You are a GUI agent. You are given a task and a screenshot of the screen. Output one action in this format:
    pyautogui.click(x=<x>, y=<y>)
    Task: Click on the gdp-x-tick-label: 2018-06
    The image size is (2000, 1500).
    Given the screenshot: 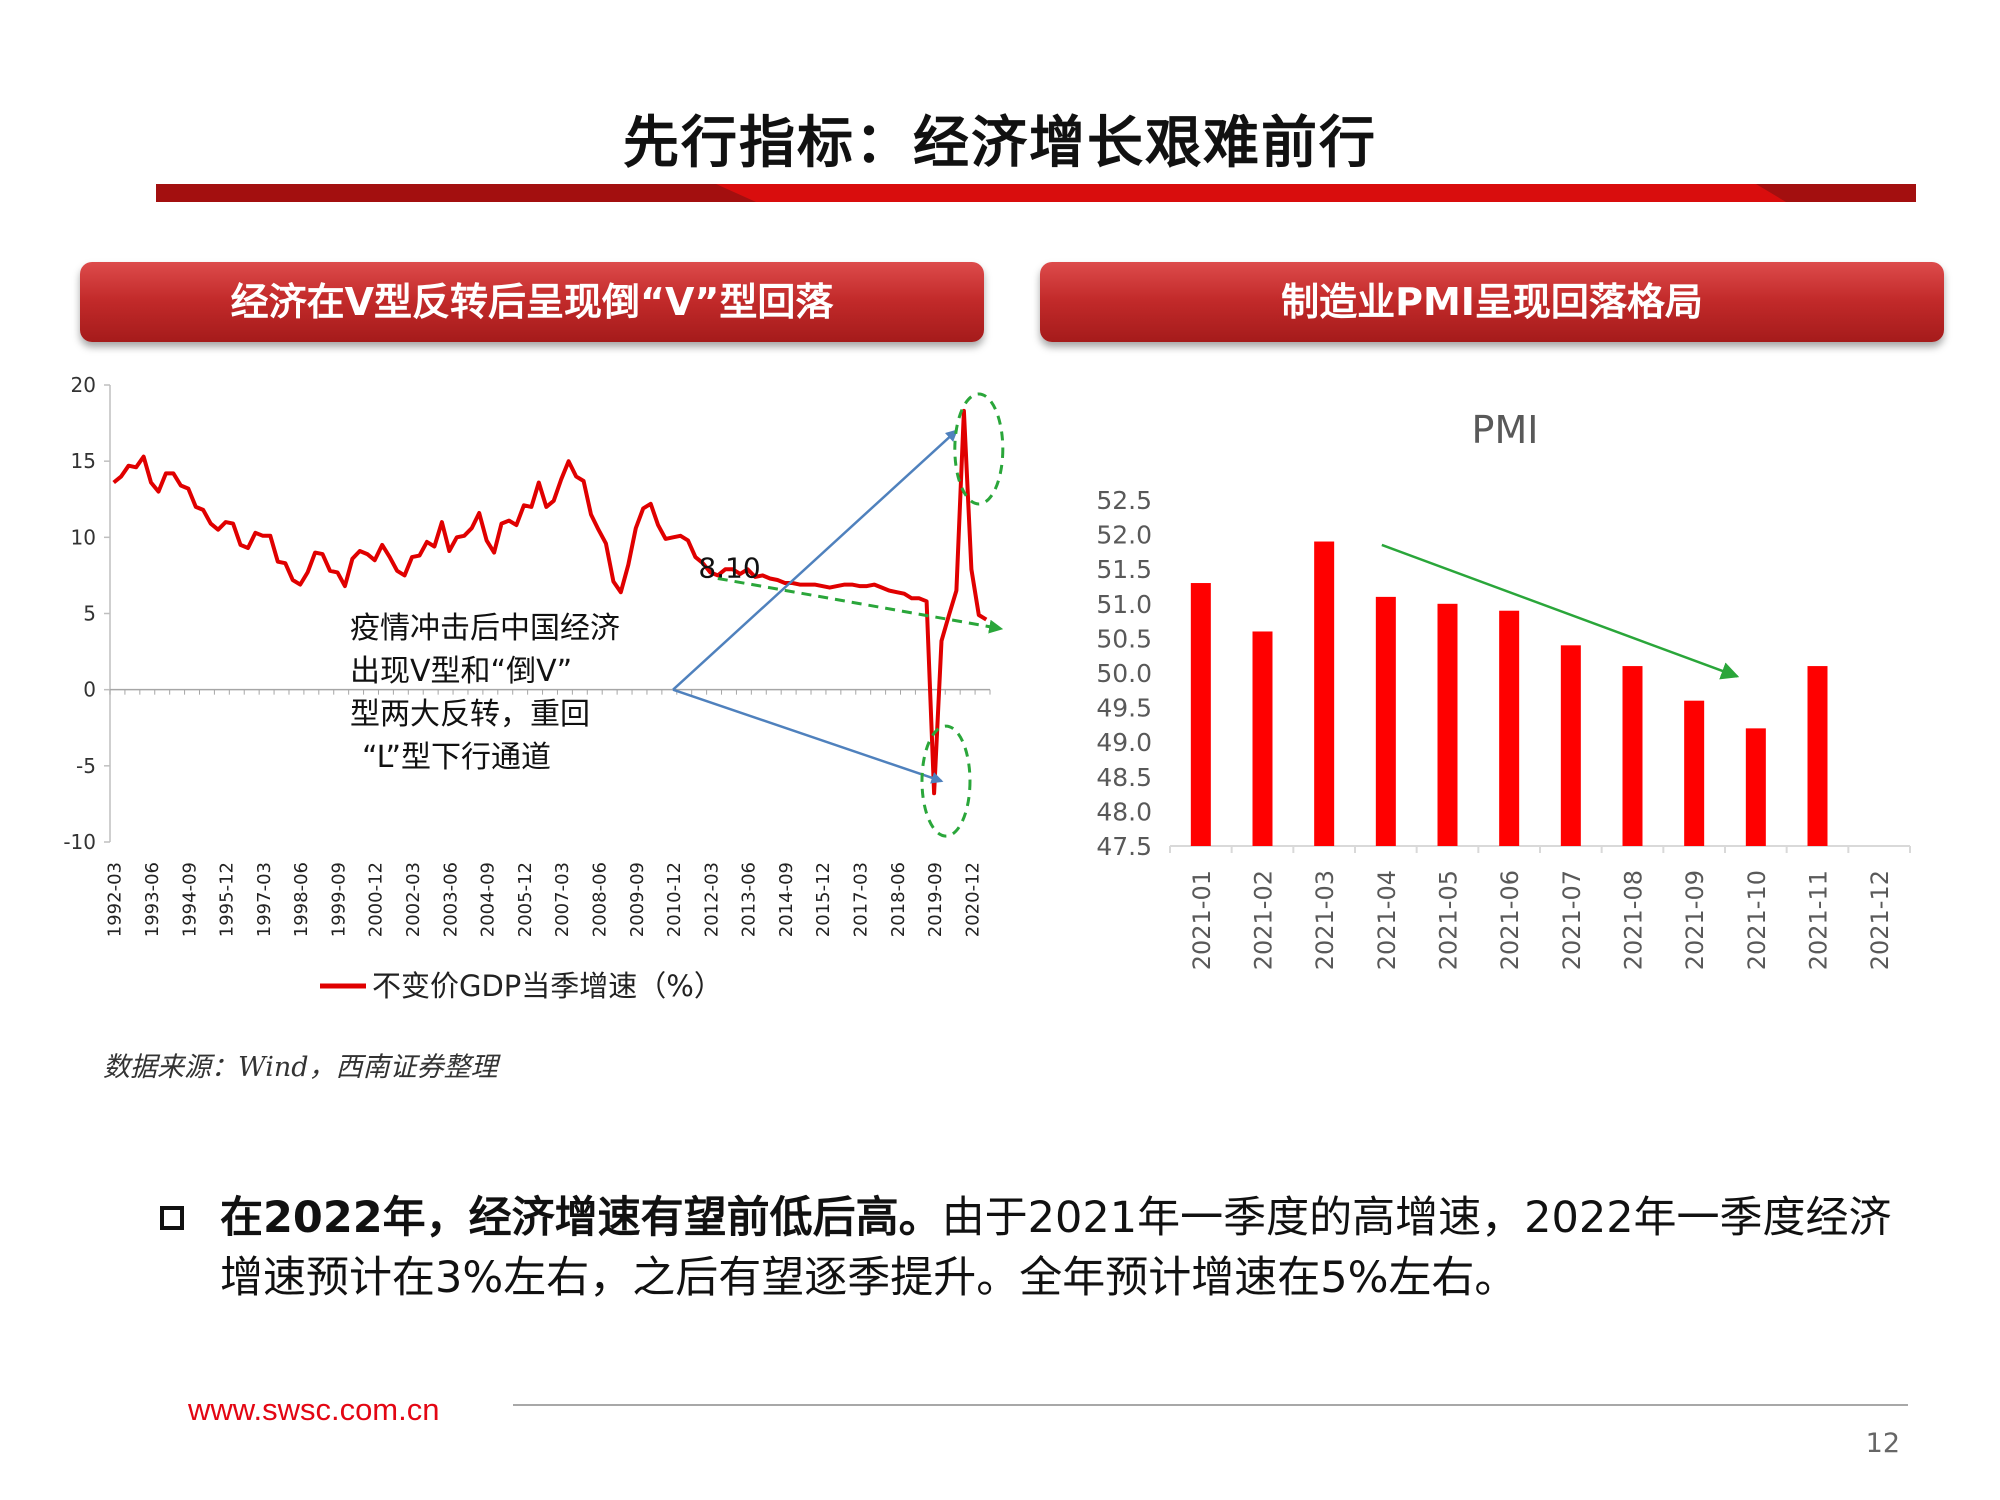 What is the action you would take?
    pyautogui.click(x=898, y=899)
    